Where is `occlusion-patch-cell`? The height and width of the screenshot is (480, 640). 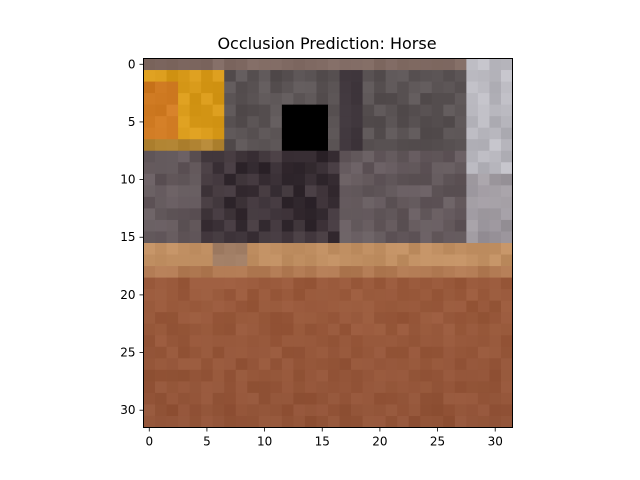 occlusion-patch-cell is located at coordinates (322, 133).